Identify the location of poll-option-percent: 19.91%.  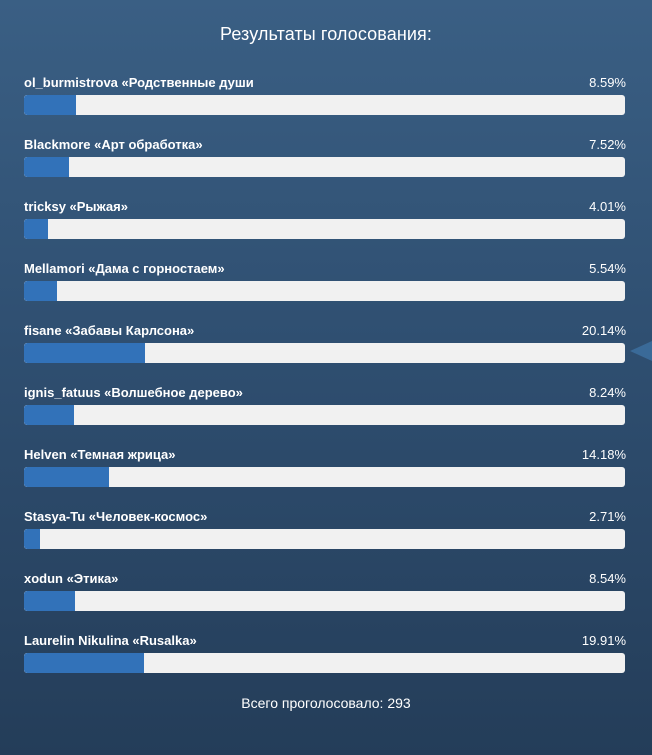
(603, 640).